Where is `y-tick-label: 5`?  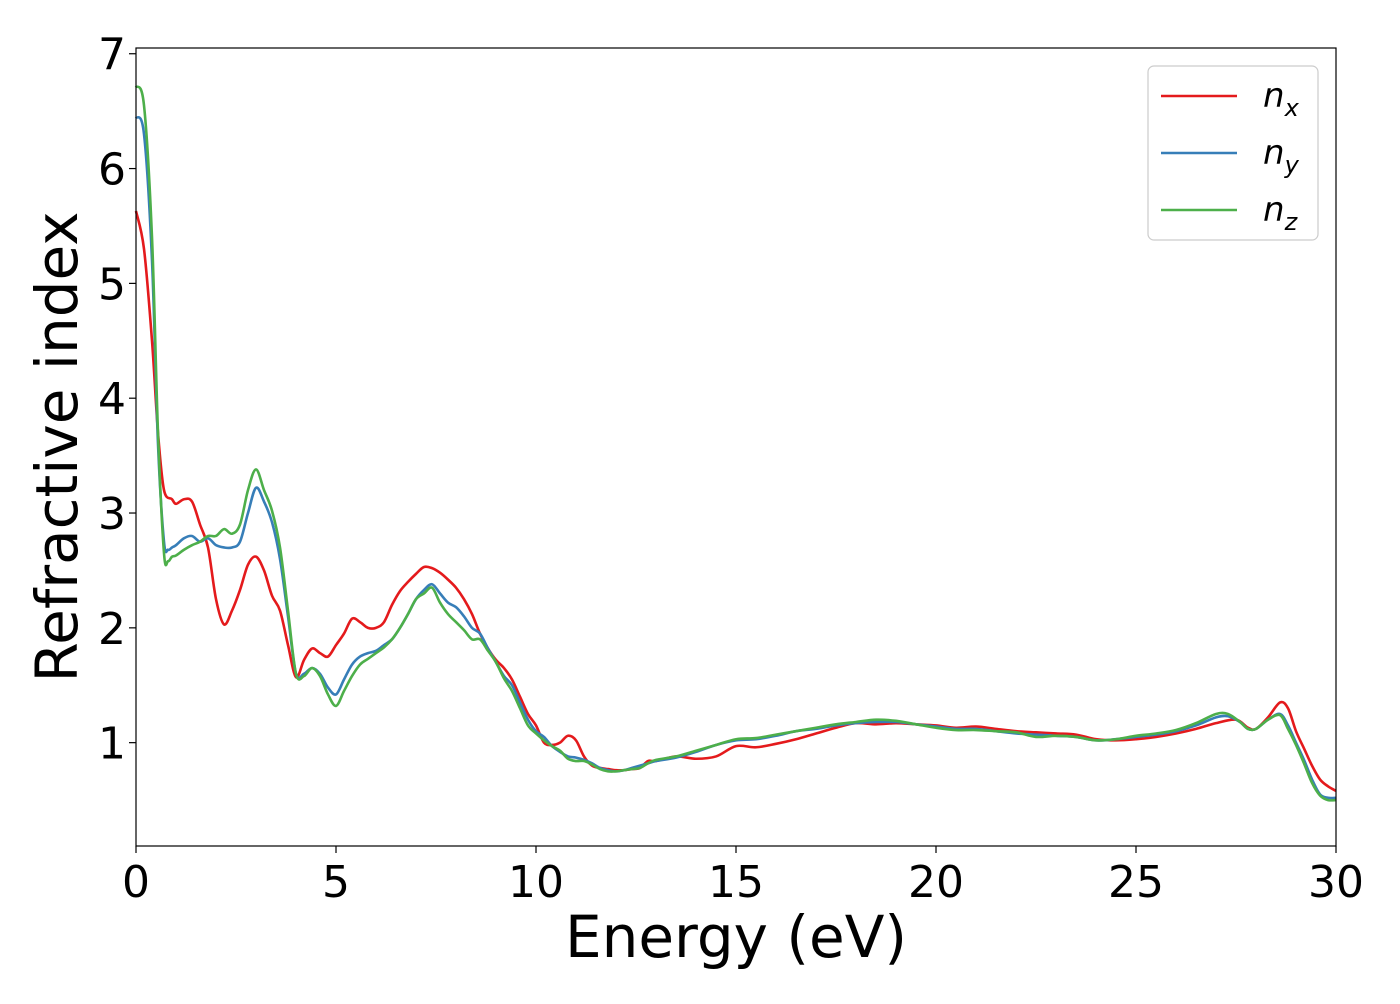
y-tick-label: 5 is located at coordinates (112, 284).